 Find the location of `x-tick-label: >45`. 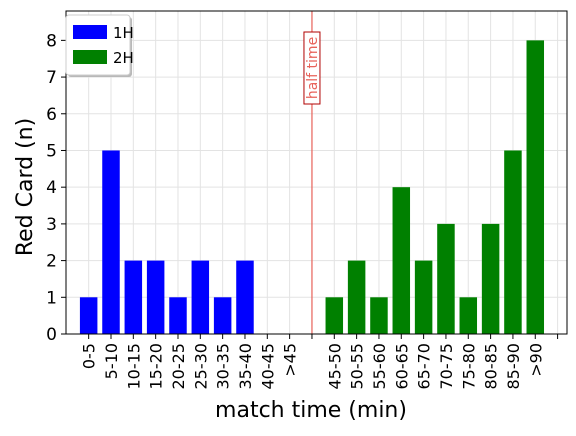

x-tick-label: >45 is located at coordinates (290, 360).